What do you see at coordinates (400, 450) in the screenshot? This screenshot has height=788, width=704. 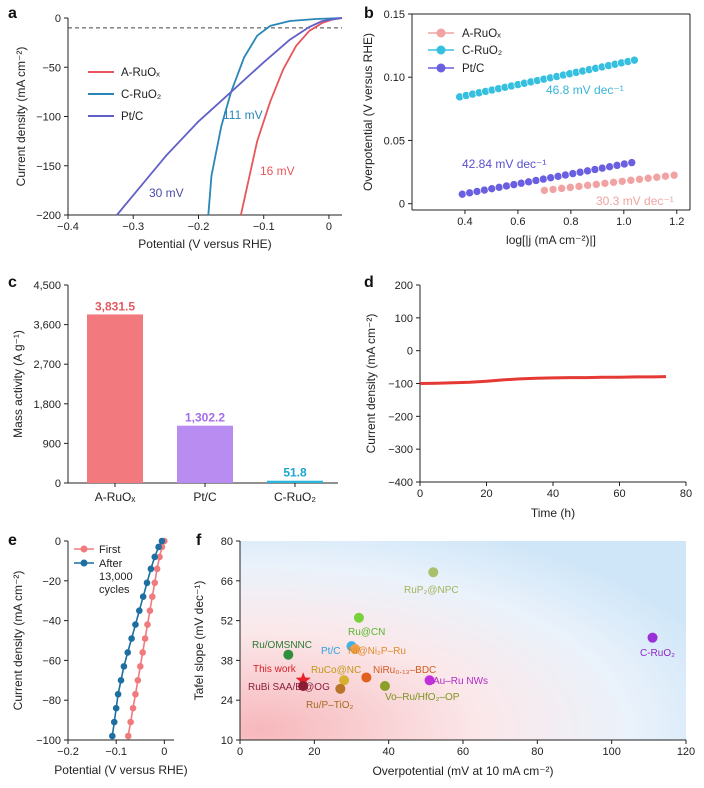 I see `y-tick-label: −300` at bounding box center [400, 450].